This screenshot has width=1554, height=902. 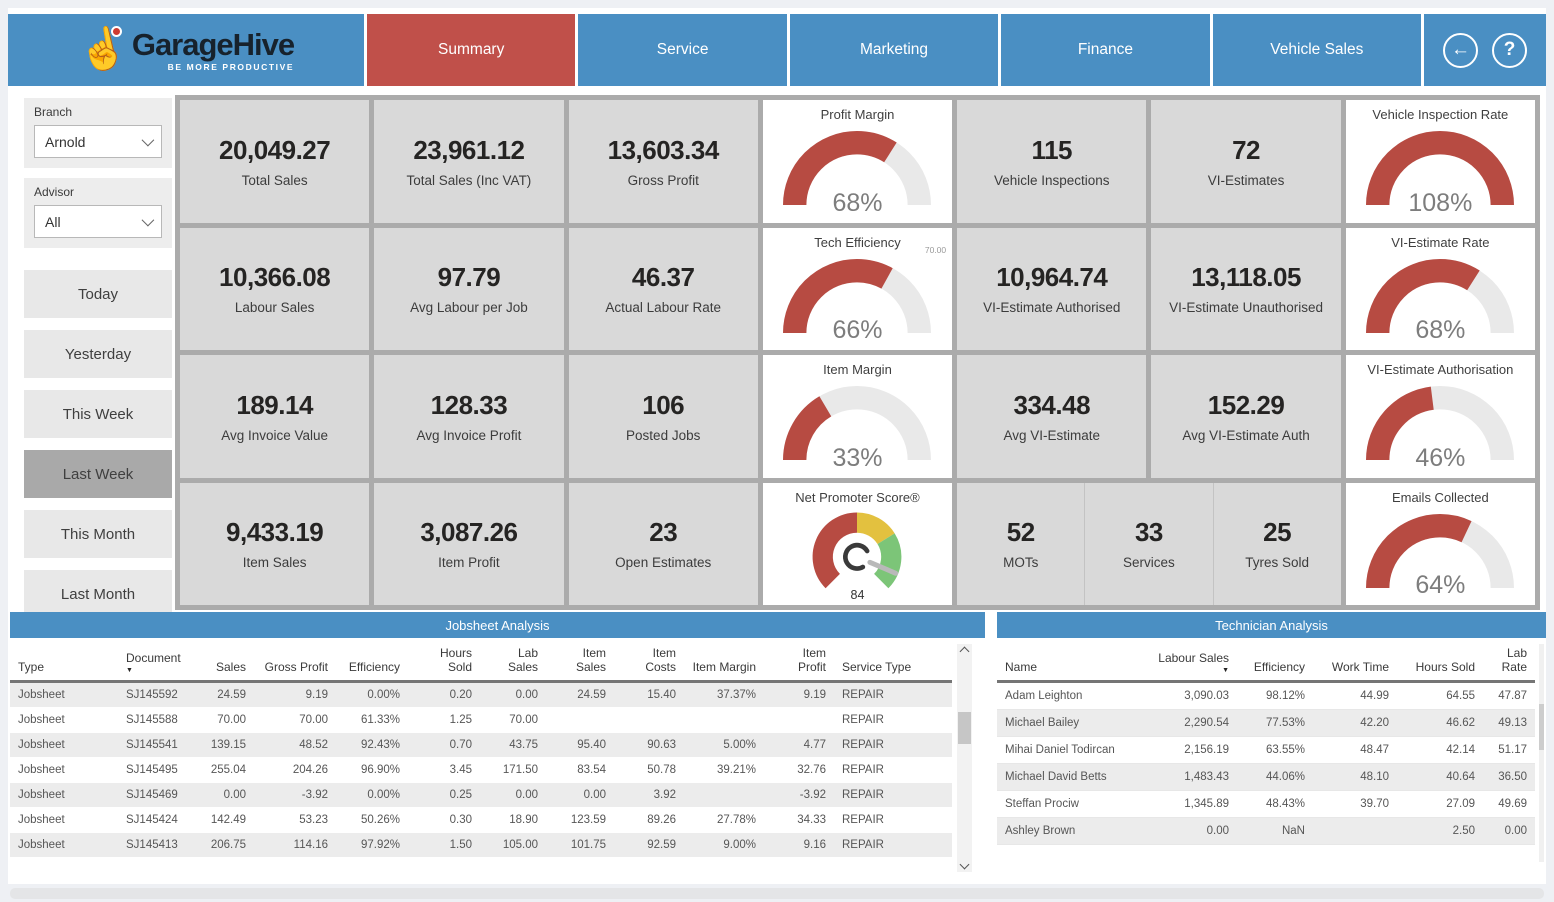 I want to click on kpi-card-vi-estimates: 72 VI-Estimates, so click(x=1246, y=161).